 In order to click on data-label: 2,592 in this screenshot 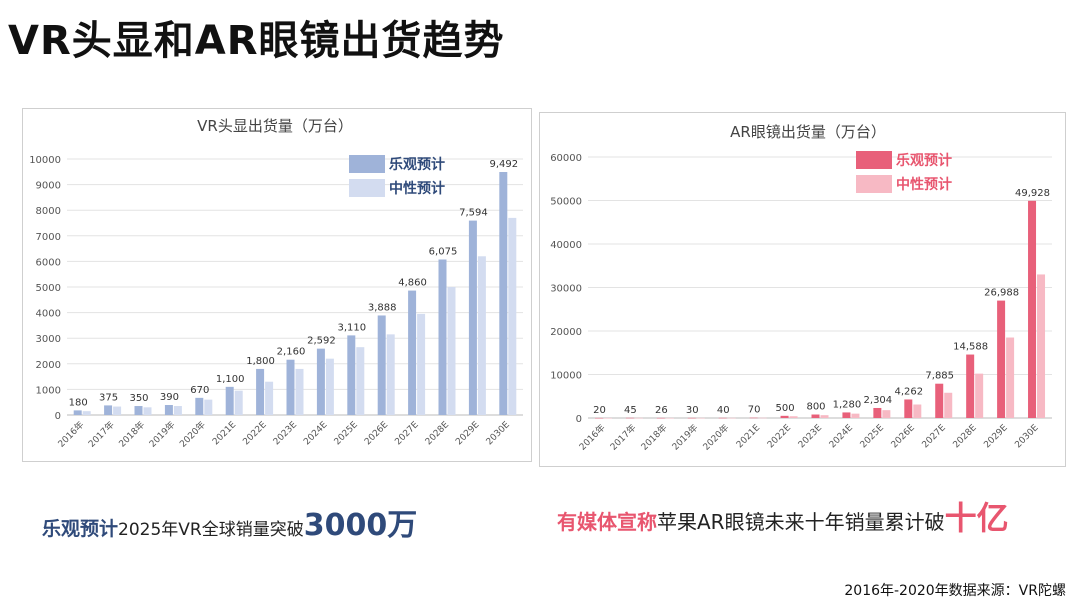, I will do `click(321, 341)`.